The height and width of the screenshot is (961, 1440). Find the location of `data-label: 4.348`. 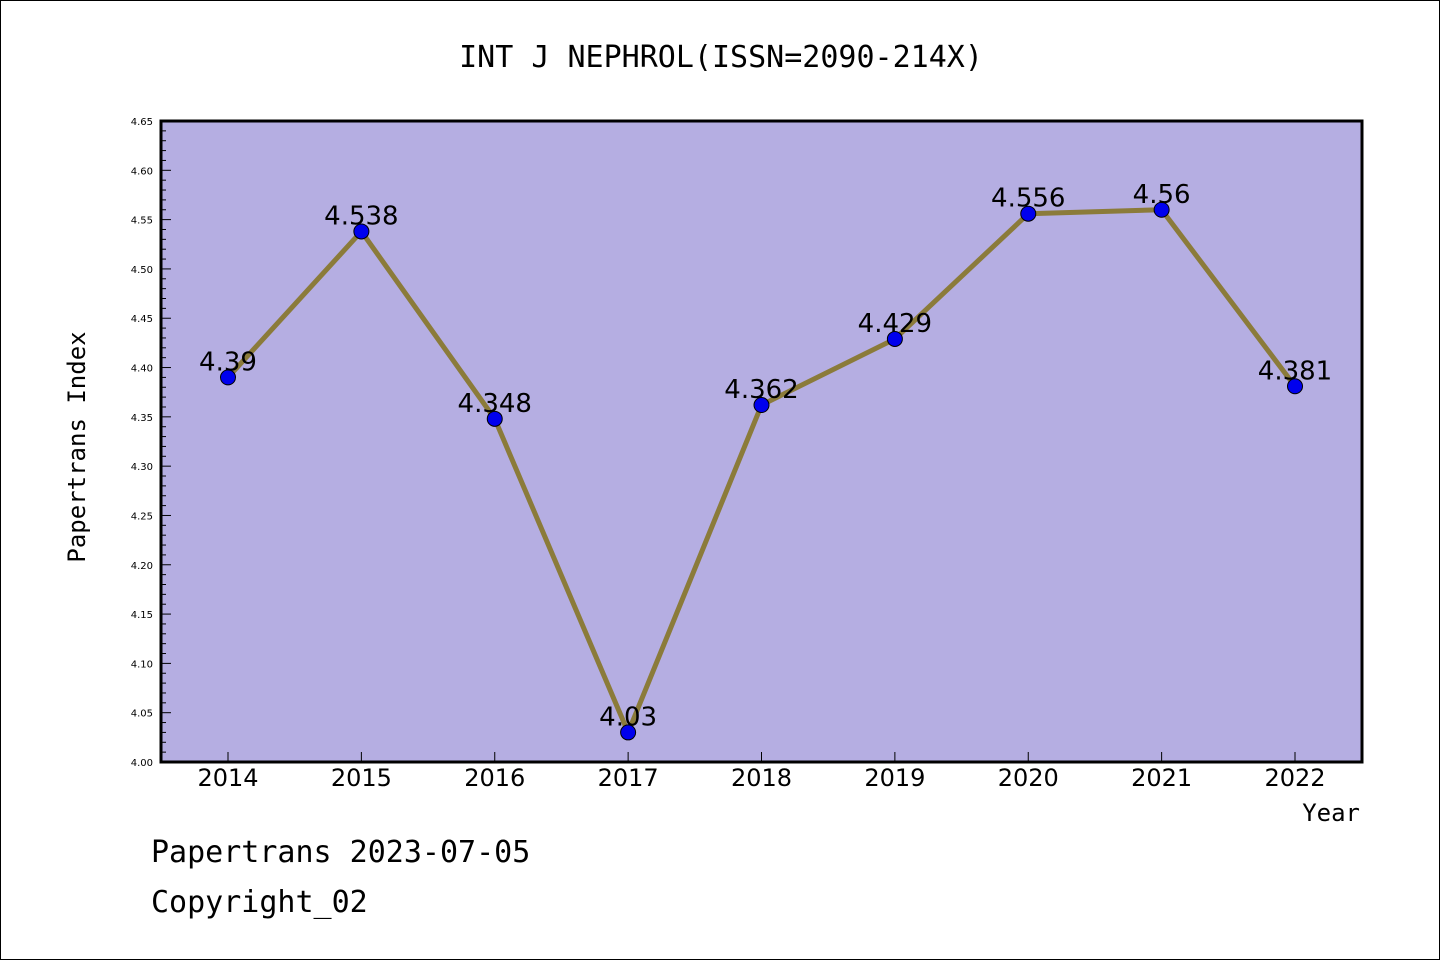

data-label: 4.348 is located at coordinates (495, 404).